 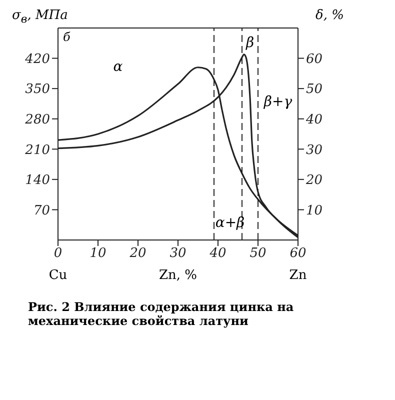 What do you see at coordinates (37, 90) in the screenshot?
I see `y-tick-label: 350` at bounding box center [37, 90].